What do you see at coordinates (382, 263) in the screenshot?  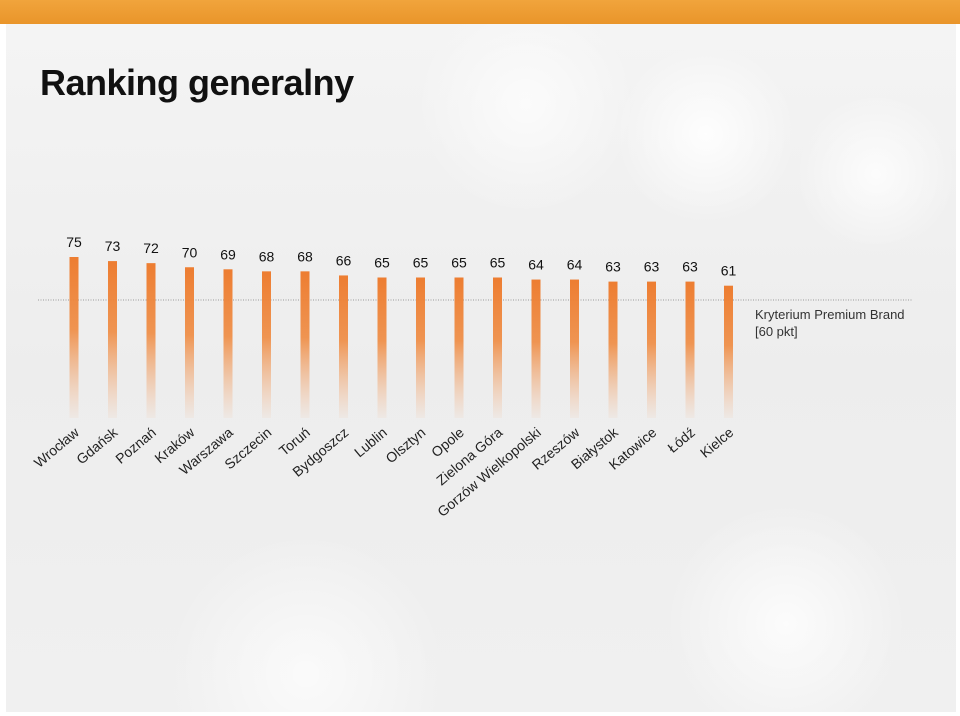 I see `value-label-8: 65` at bounding box center [382, 263].